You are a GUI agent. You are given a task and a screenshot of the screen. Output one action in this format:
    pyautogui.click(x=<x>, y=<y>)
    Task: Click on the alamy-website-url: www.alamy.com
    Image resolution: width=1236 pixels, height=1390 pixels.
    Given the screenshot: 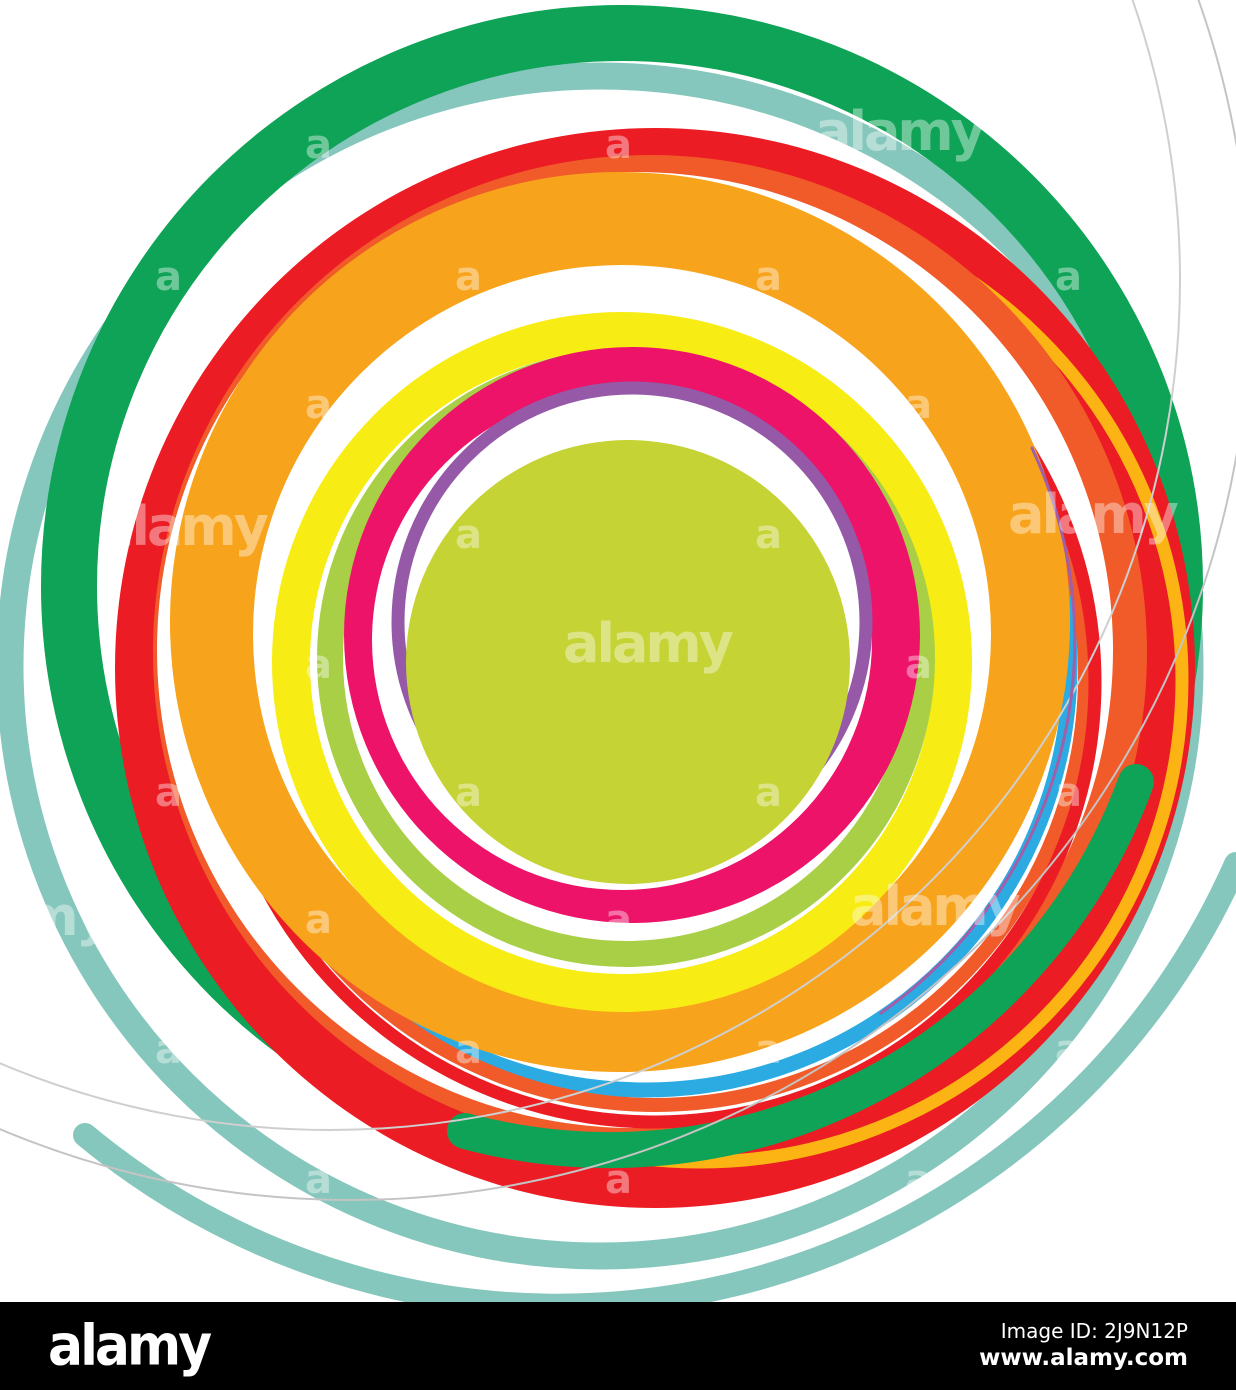 What is the action you would take?
    pyautogui.click(x=1083, y=1358)
    